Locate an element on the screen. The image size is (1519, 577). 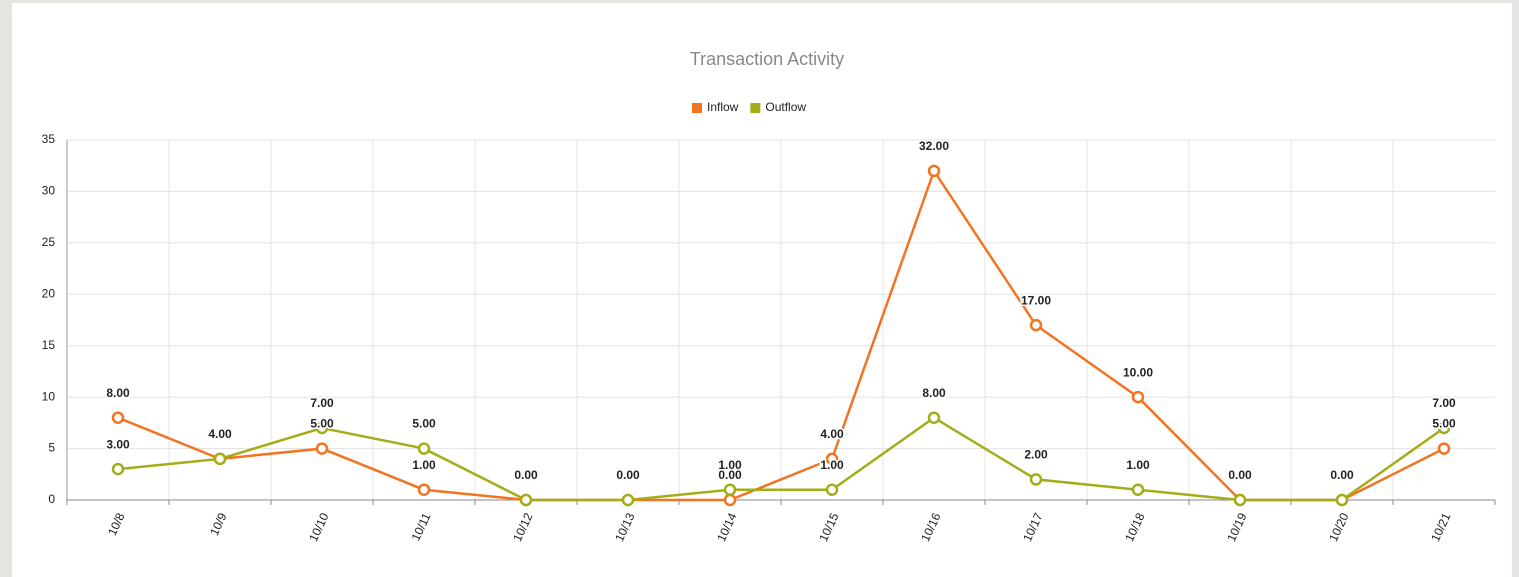
y-tick-label: 35 is located at coordinates (49, 139).